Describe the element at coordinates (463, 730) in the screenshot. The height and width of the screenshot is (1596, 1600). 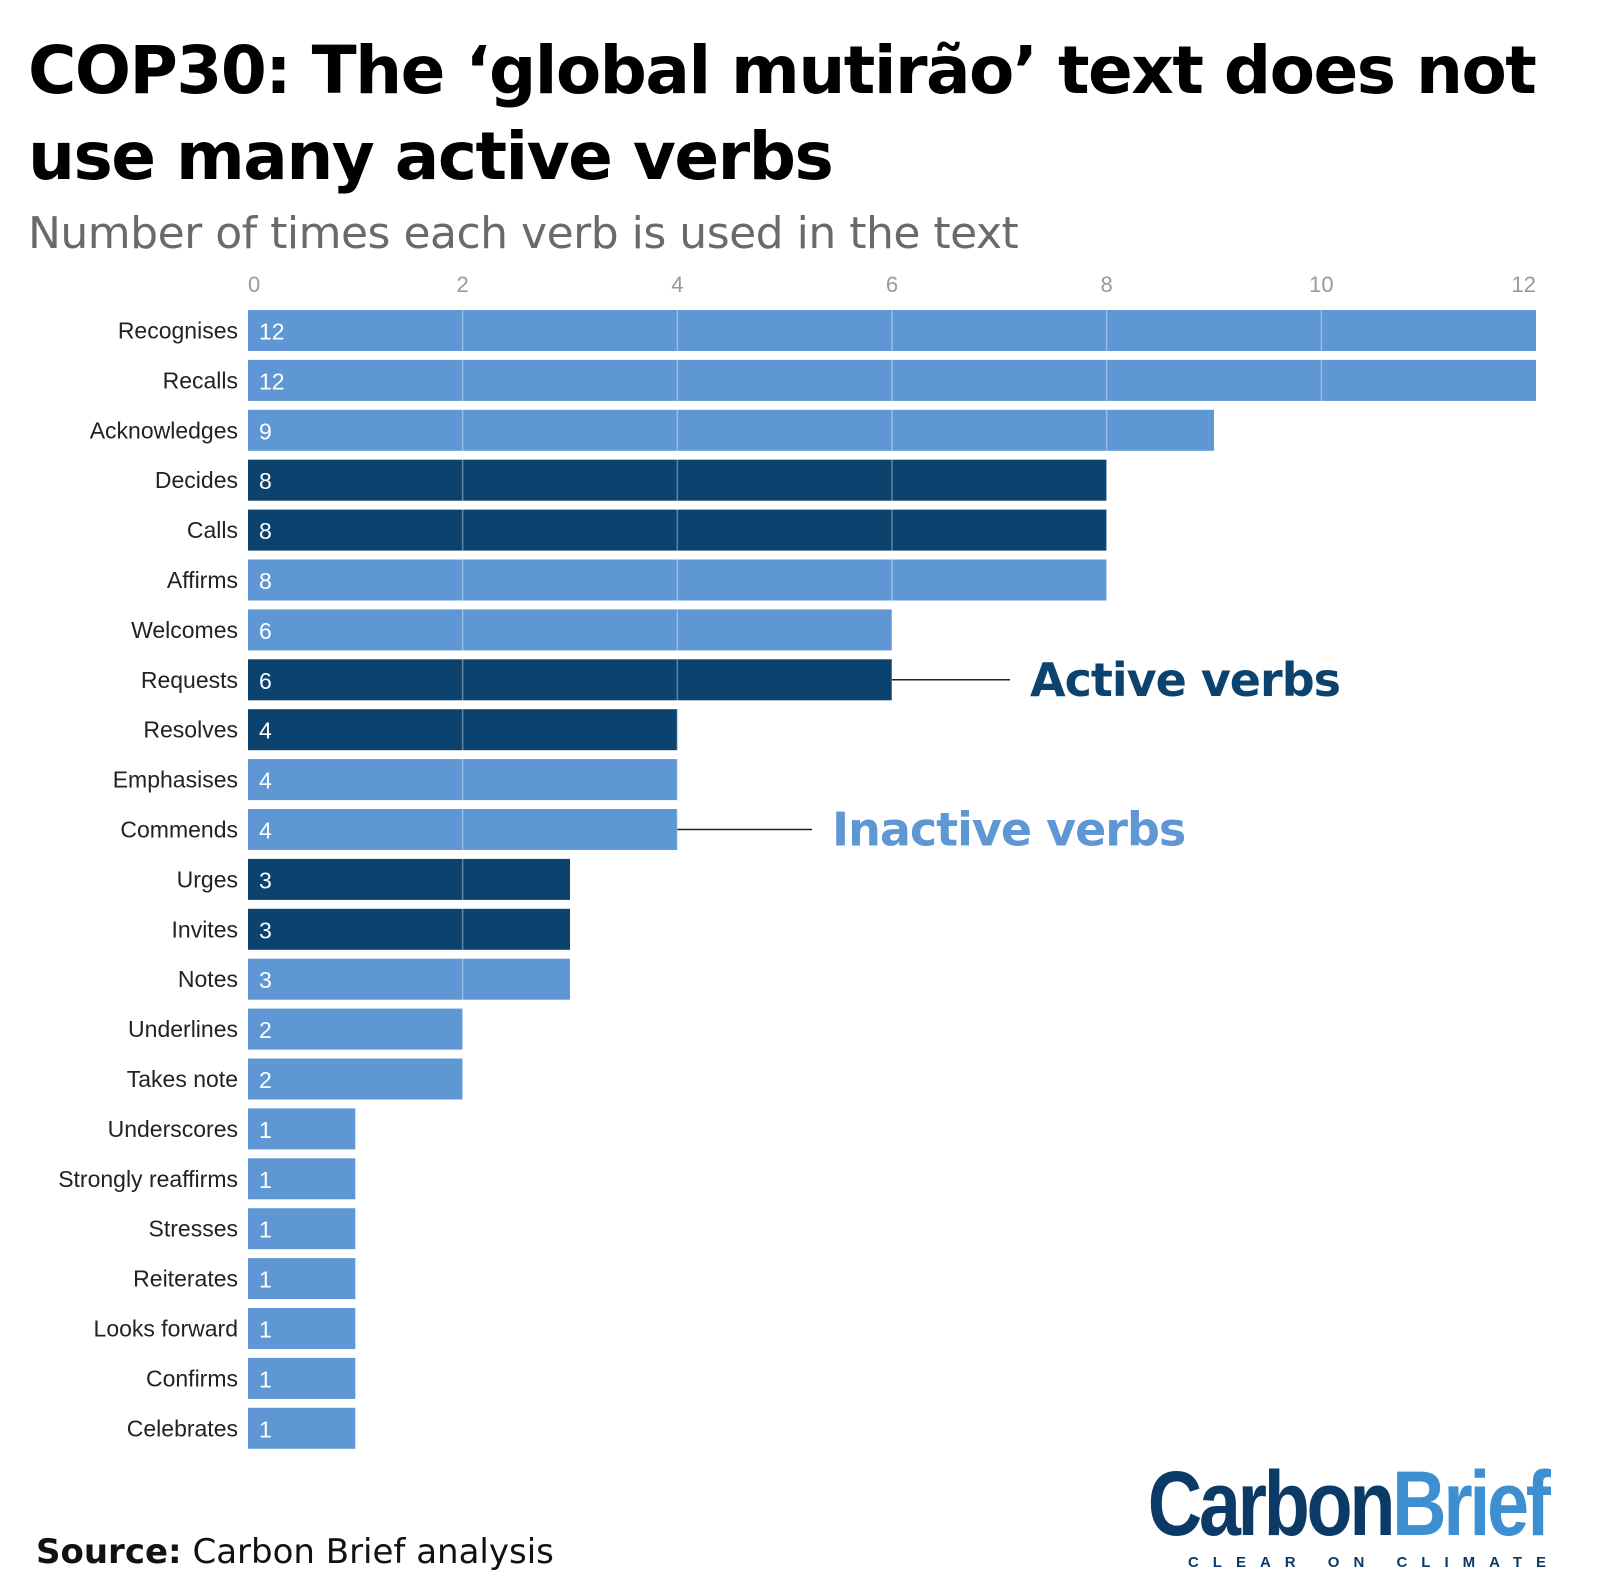
I see `bar-resolves` at that location.